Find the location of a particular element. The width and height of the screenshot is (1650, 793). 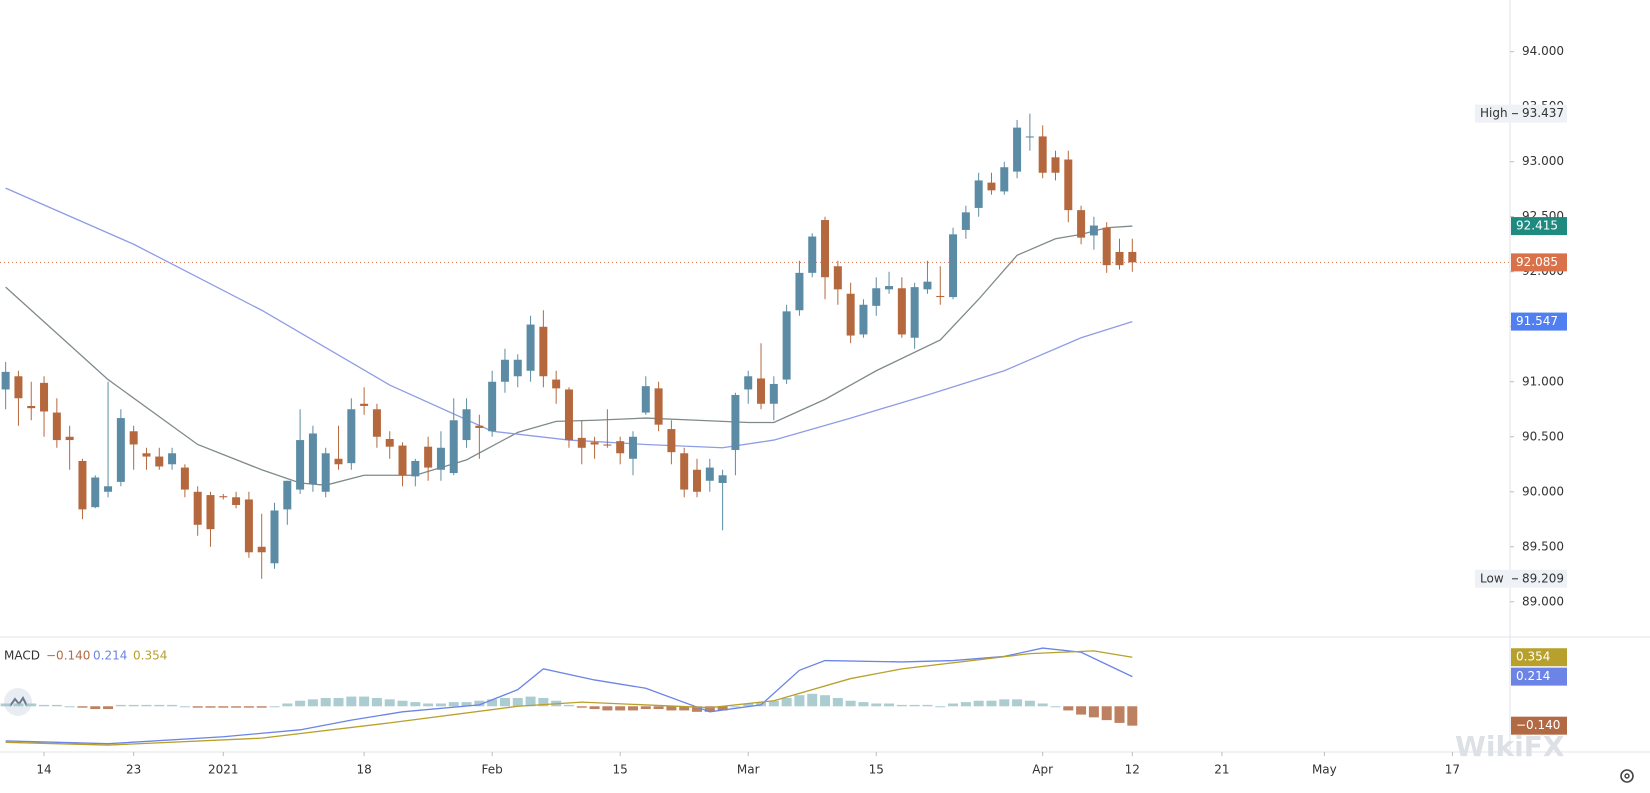

gear-ring is located at coordinates (1627, 776).